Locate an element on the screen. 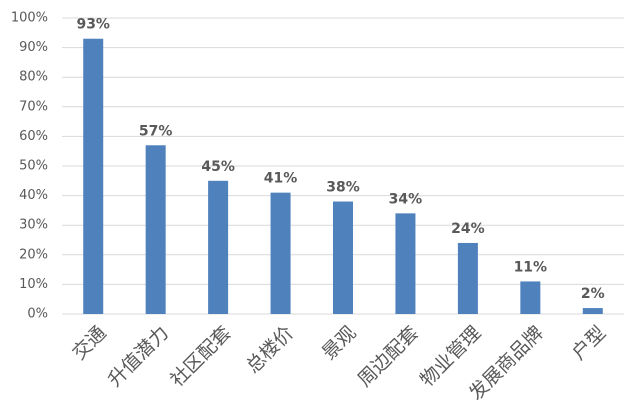  value-label: 93% is located at coordinates (93, 25).